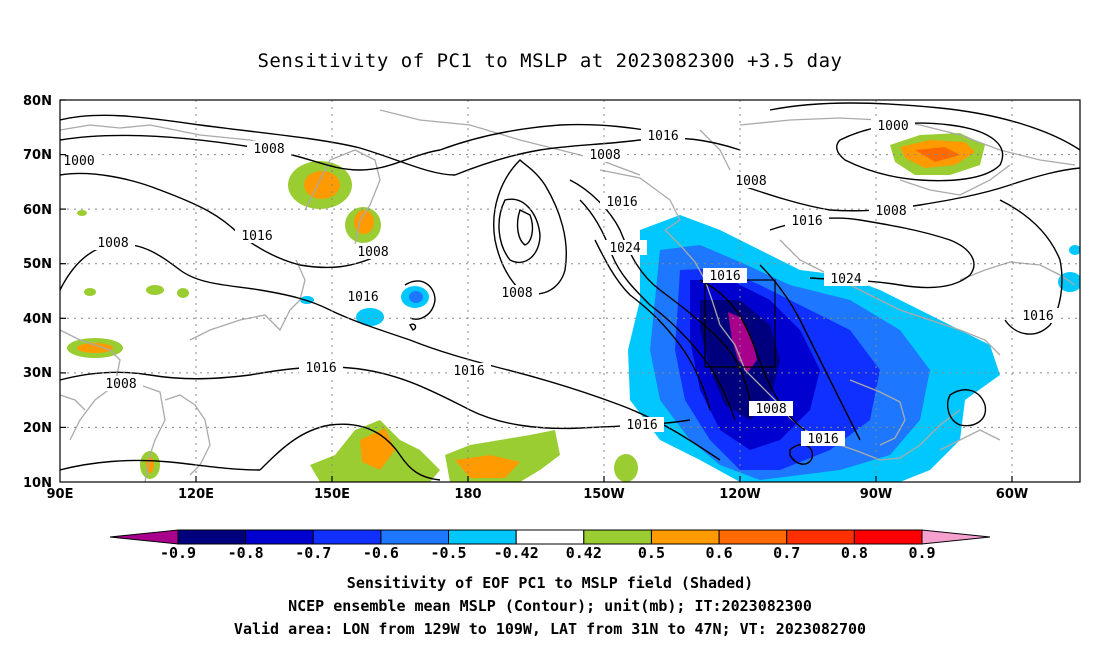  I want to click on colorbar-tick-label: 0.42, so click(584, 553).